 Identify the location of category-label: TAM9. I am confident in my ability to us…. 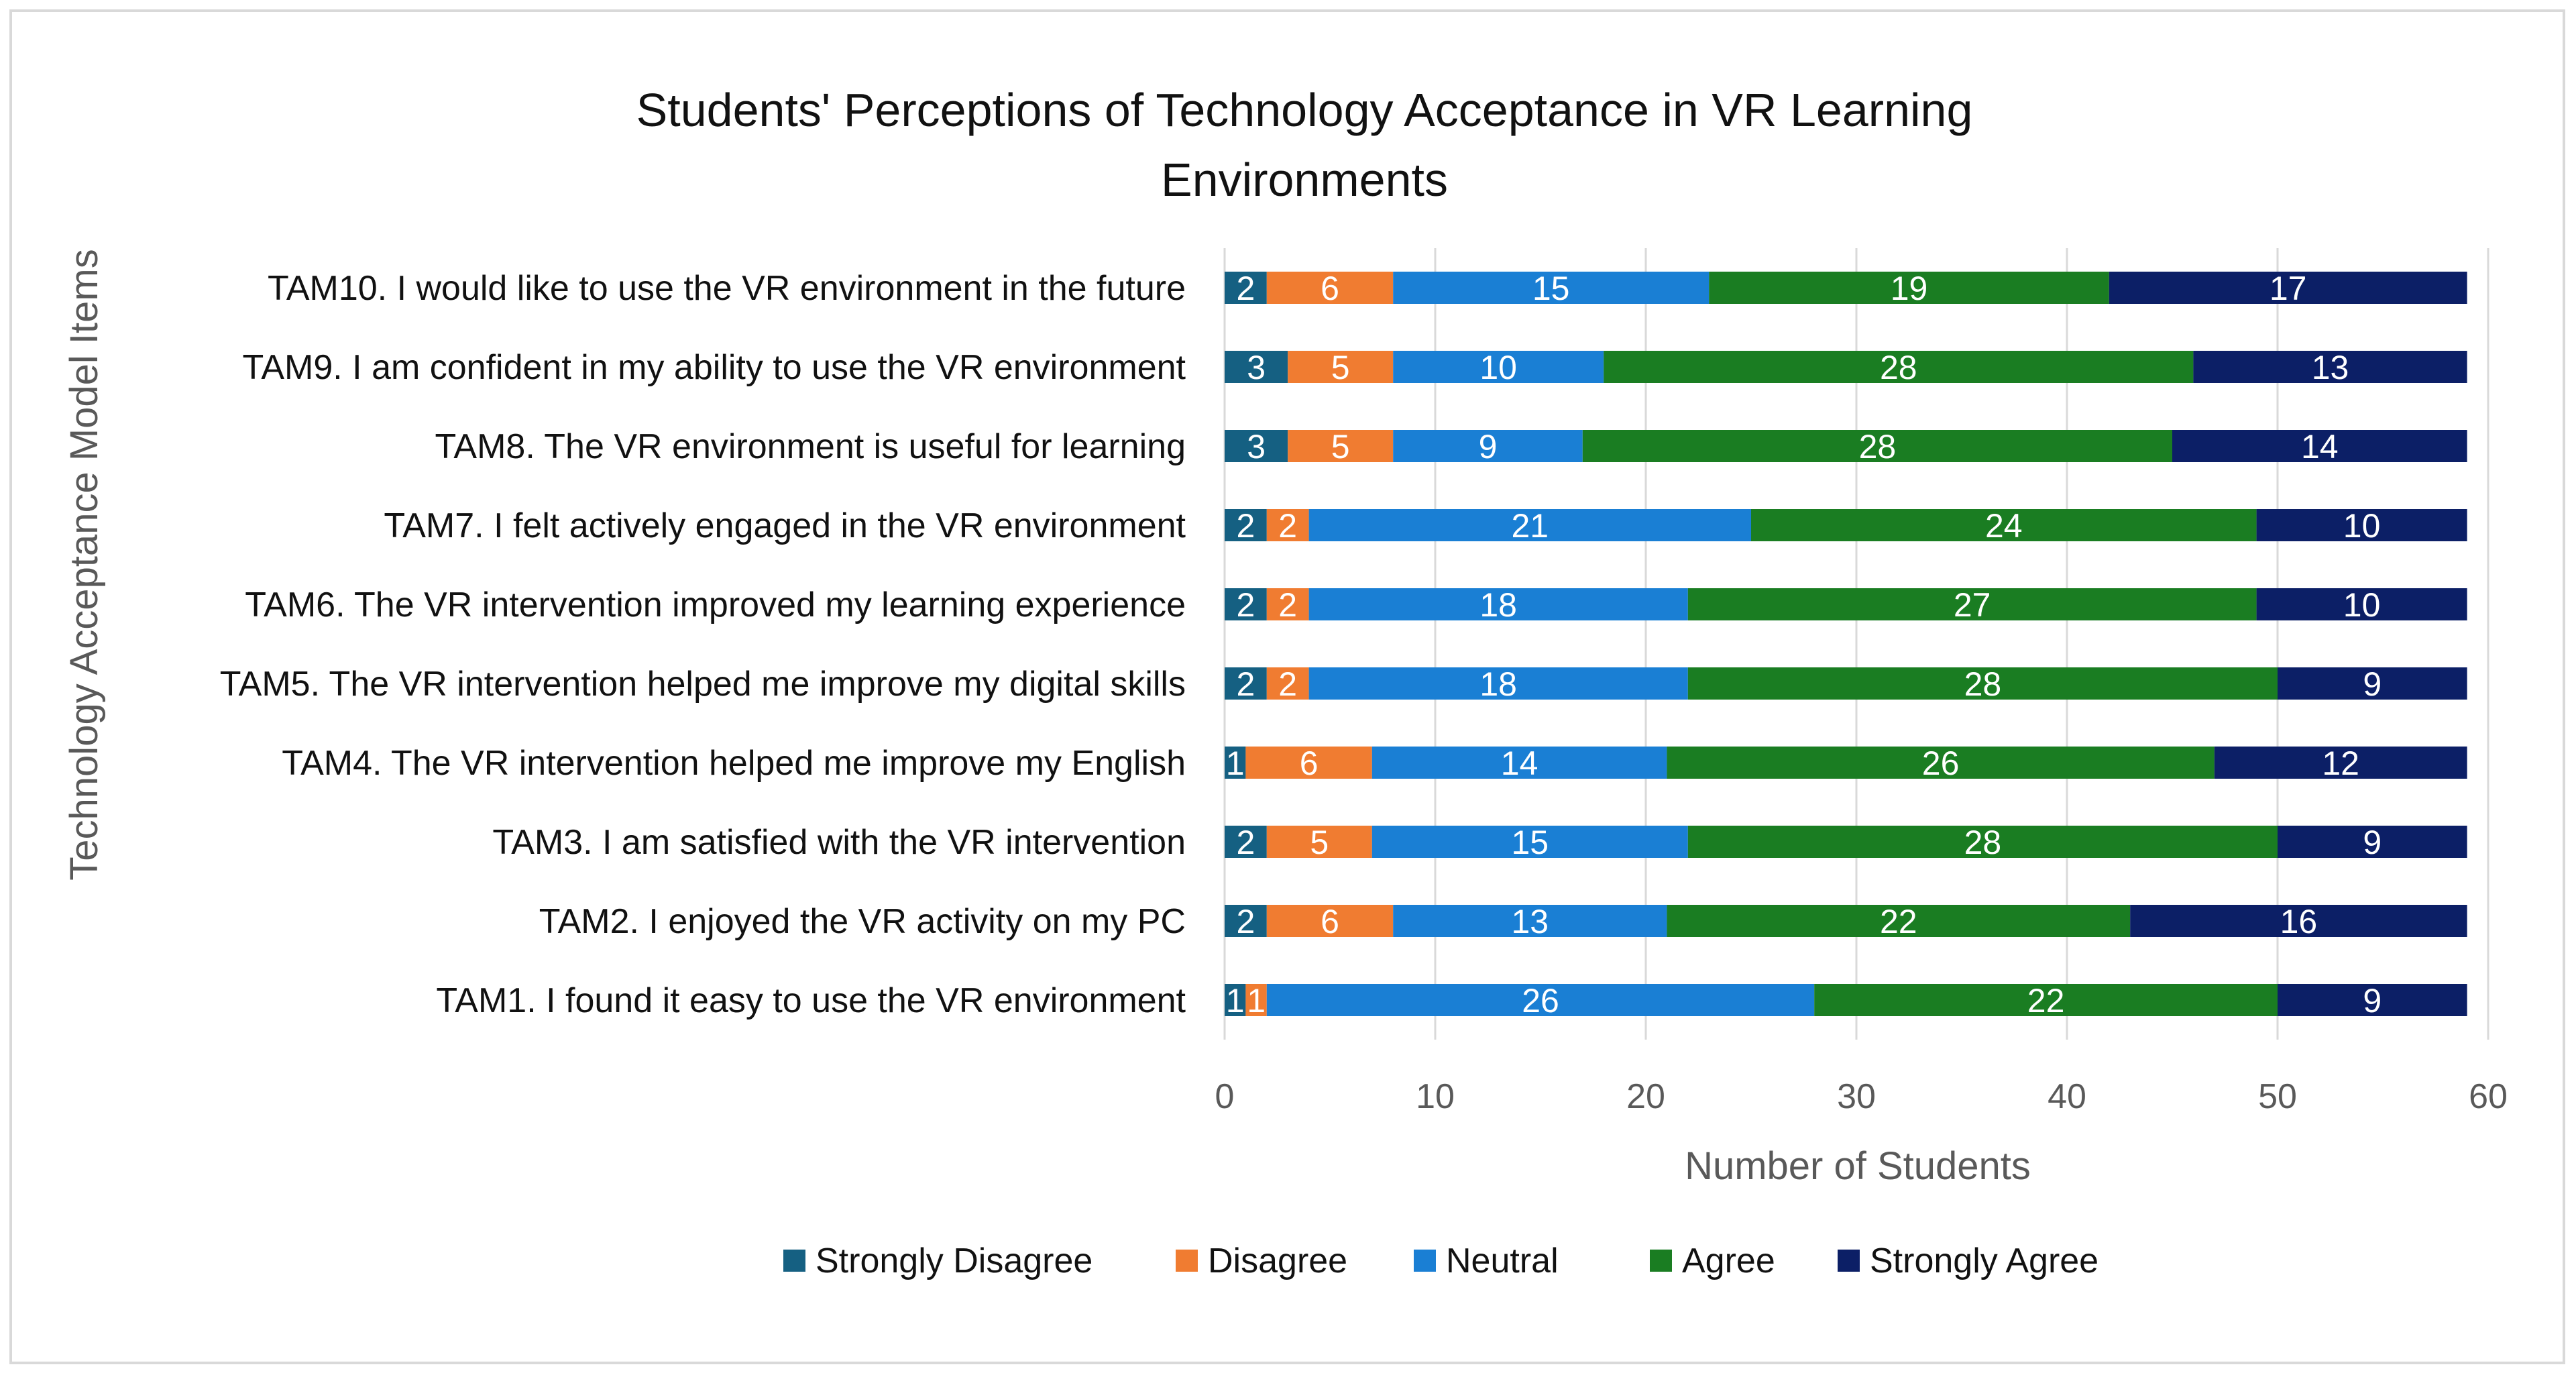
(714, 367).